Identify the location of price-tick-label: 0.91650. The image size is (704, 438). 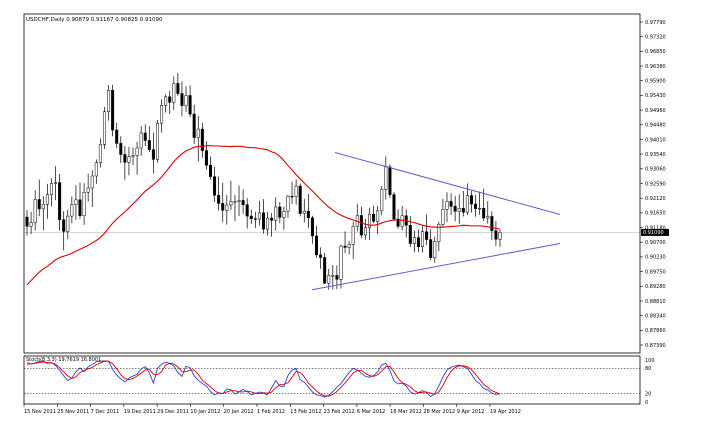
(655, 214).